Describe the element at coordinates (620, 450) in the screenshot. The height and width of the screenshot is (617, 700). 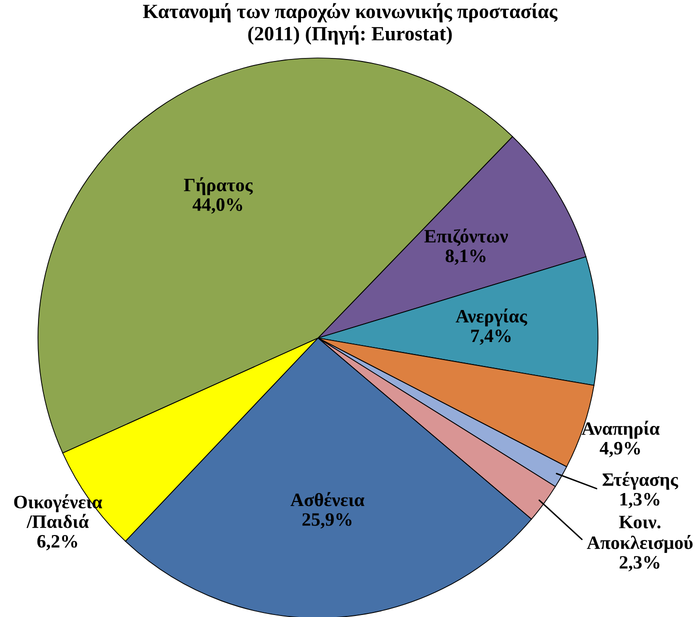
I see `data-label: 4,9%` at that location.